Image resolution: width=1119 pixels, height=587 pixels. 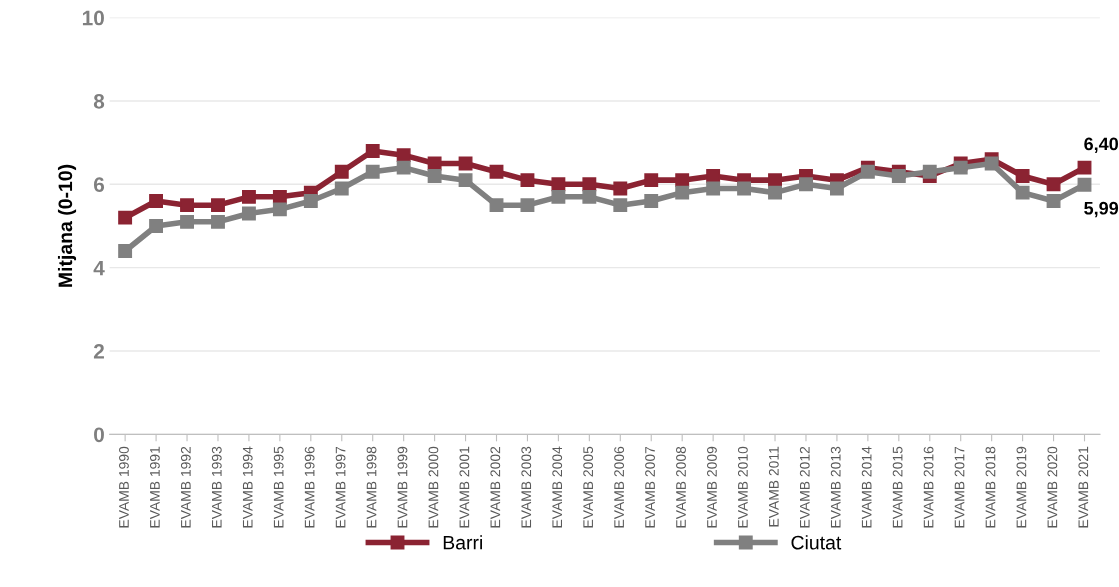 What do you see at coordinates (67, 225) in the screenshot?
I see `y-axis-title: Mitjana (0-10)` at bounding box center [67, 225].